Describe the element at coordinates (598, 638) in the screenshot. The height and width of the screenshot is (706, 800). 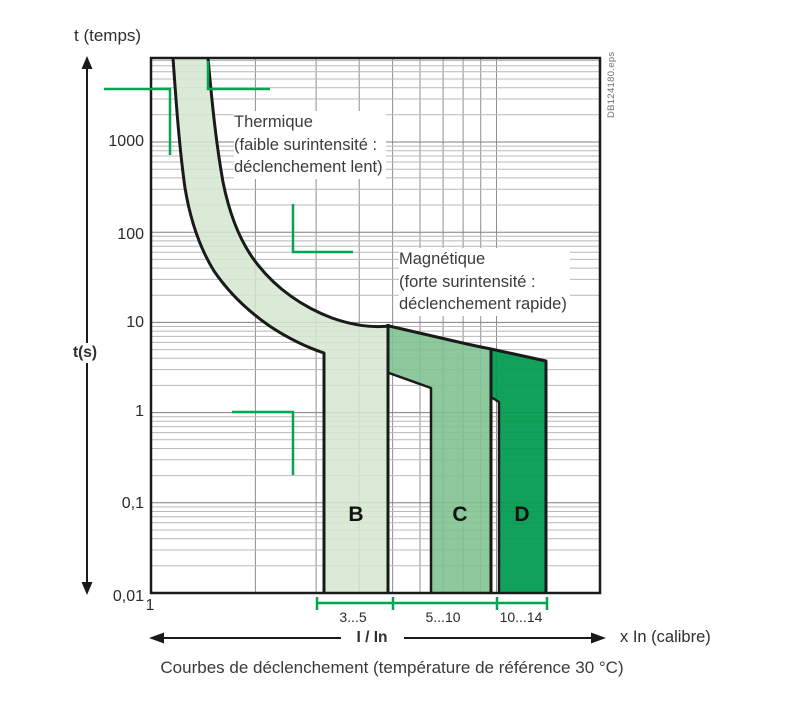
I see `arrowhead-right` at that location.